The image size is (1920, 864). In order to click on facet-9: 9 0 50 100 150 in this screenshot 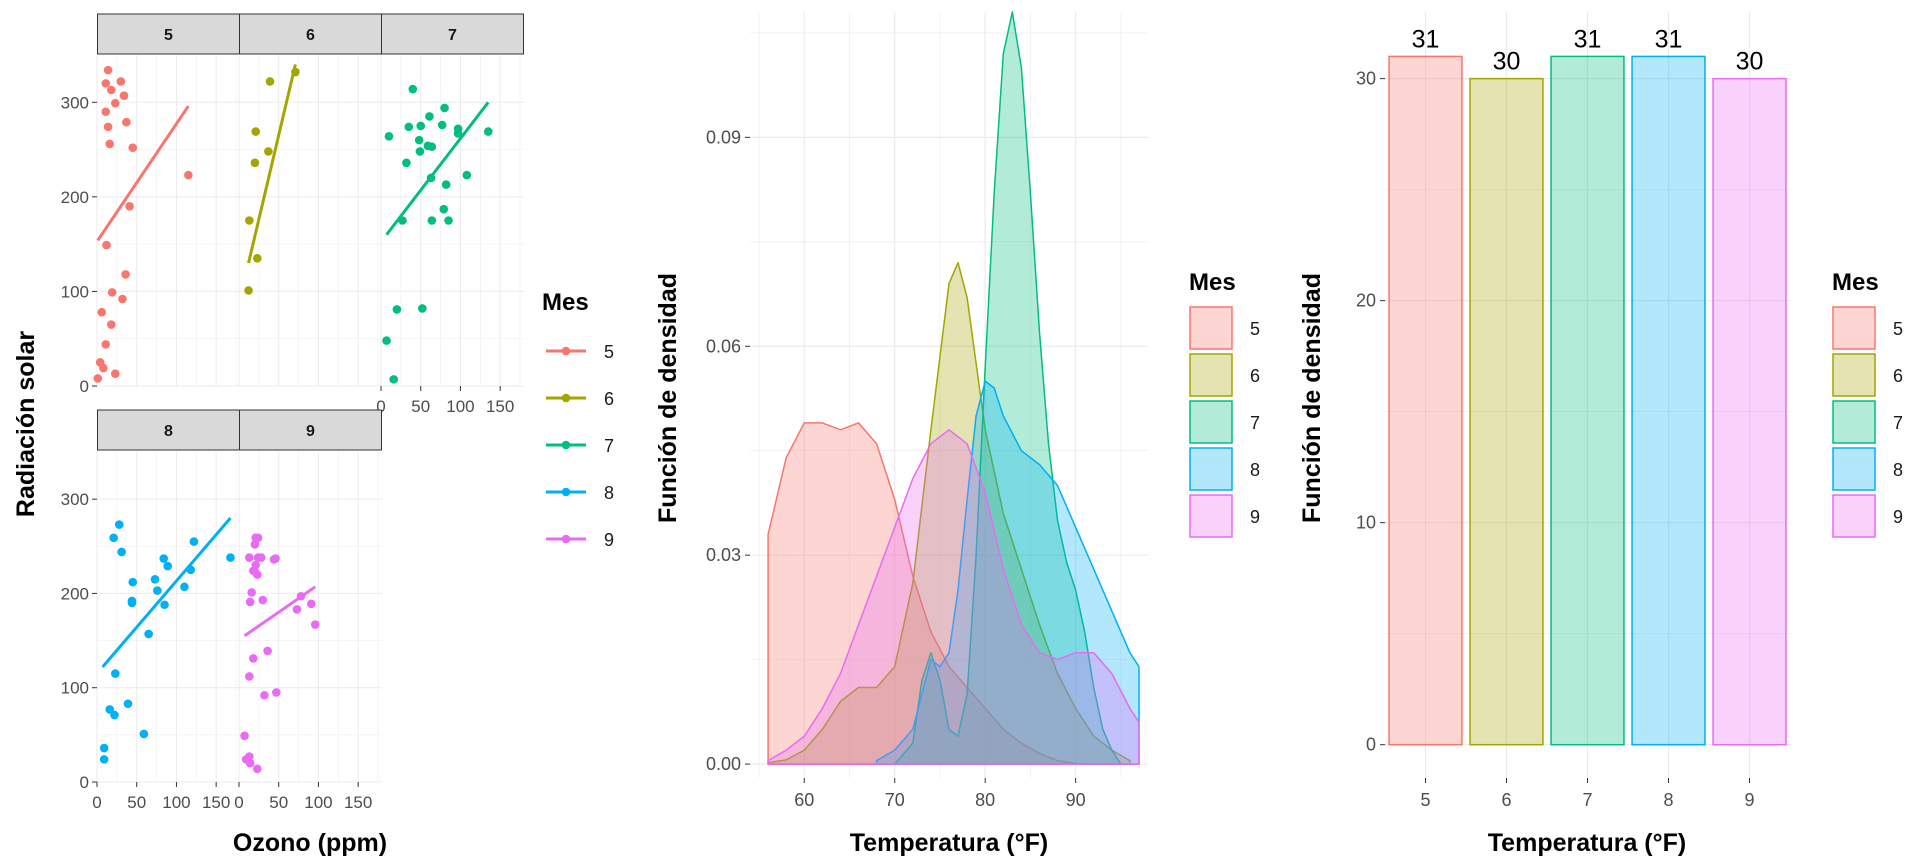, I will do `click(308, 610)`.